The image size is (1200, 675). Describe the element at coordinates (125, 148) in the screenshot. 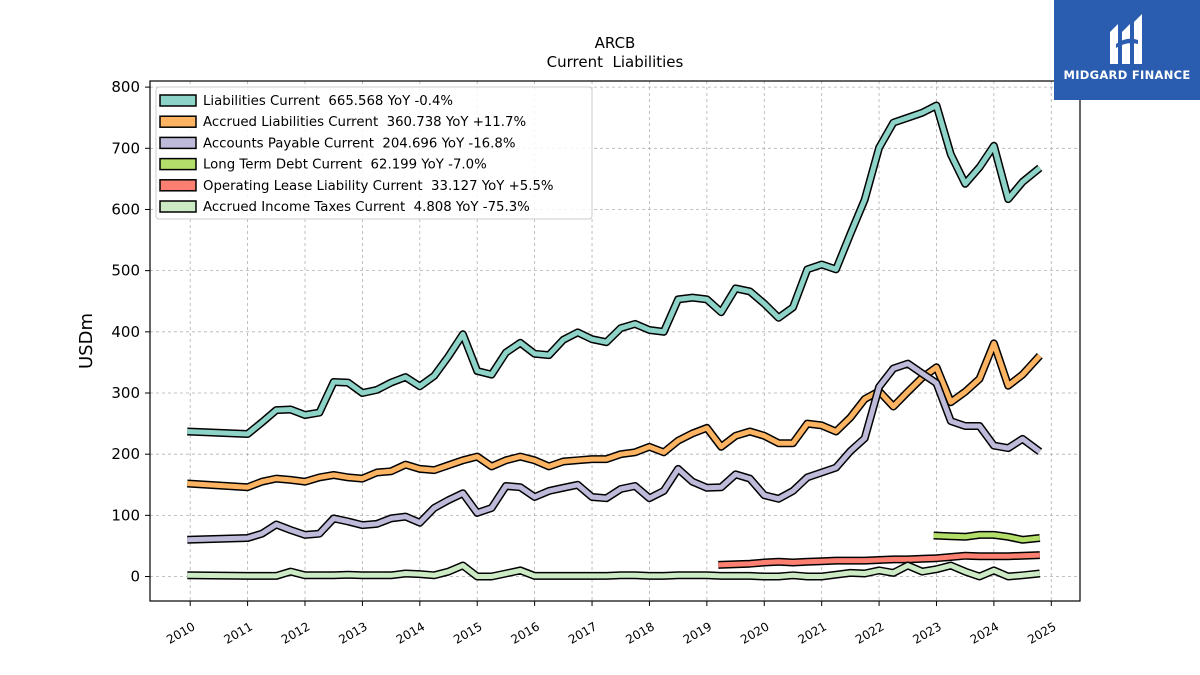

I see `y-tick-label: 700` at that location.